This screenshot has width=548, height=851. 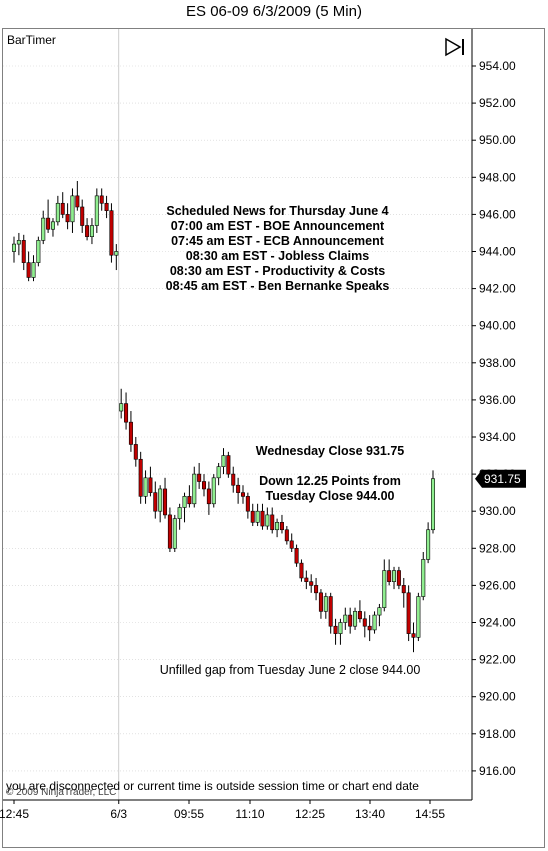 What do you see at coordinates (497, 697) in the screenshot?
I see `y-tick-label: 920.00` at bounding box center [497, 697].